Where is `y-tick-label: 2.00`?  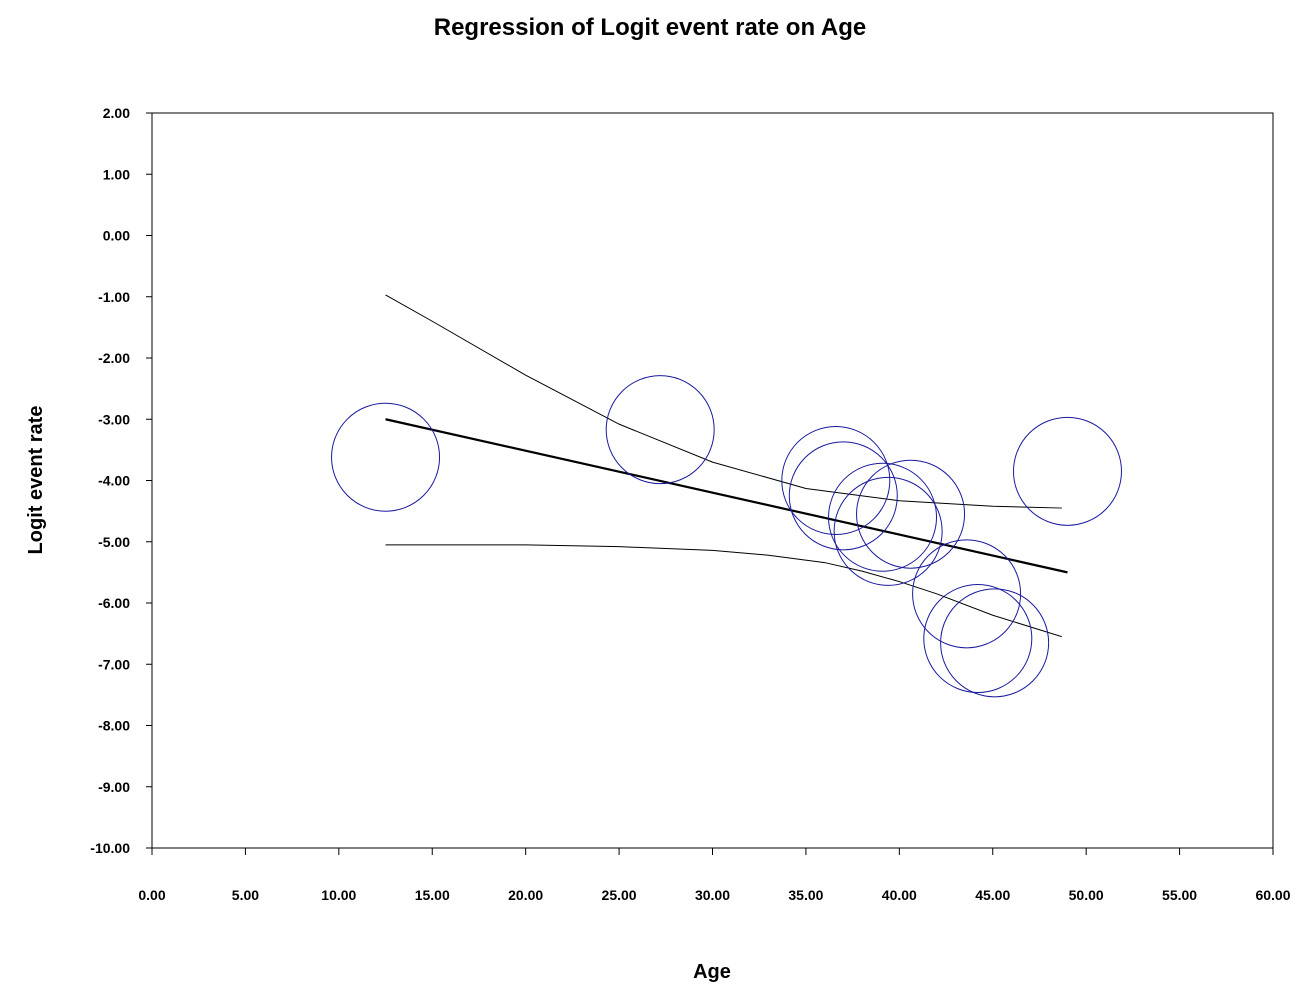 y-tick-label: 2.00 is located at coordinates (116, 113).